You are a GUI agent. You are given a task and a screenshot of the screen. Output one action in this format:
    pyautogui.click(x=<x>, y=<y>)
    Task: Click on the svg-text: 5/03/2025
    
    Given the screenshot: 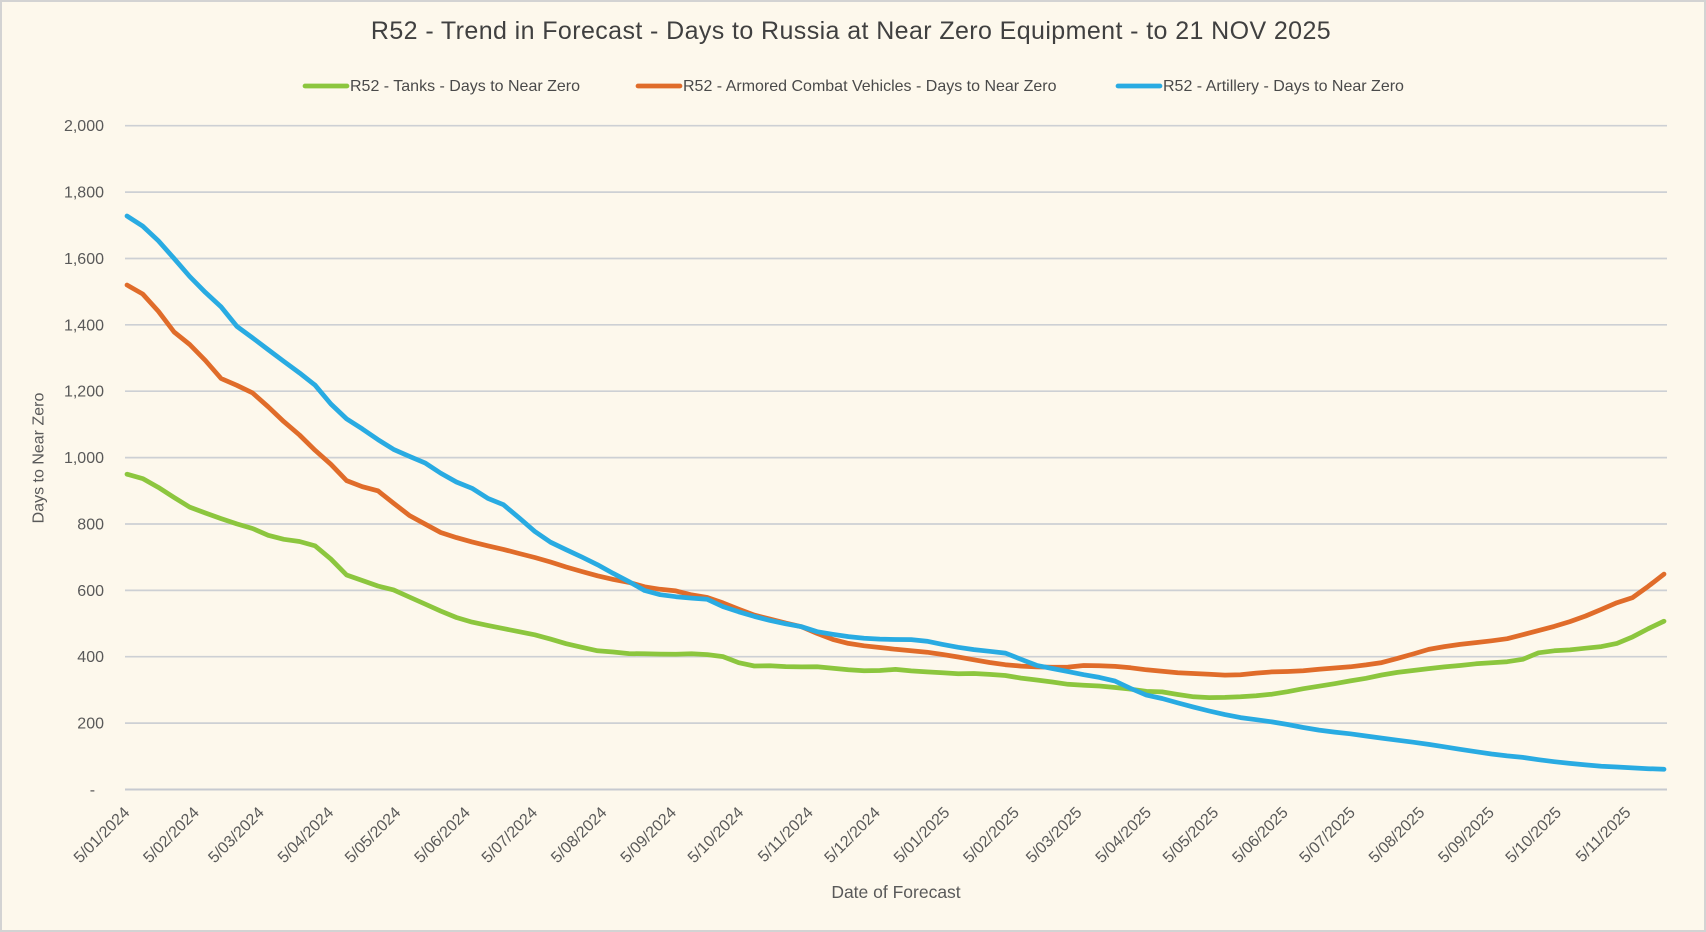 What is the action you would take?
    pyautogui.click(x=1054, y=835)
    